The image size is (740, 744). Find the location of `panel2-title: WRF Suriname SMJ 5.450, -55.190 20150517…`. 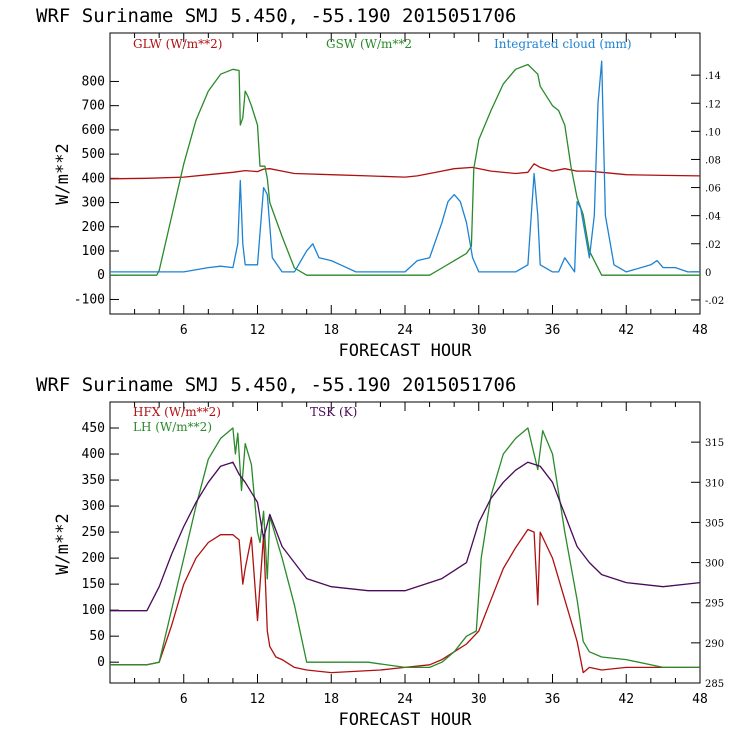

panel2-title: WRF Suriname SMJ 5.450, -55.190 20150517… is located at coordinates (276, 385).